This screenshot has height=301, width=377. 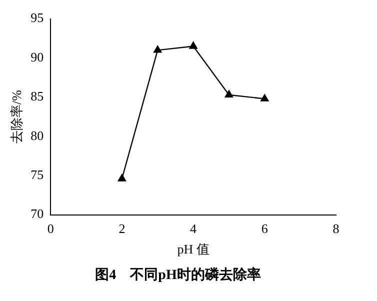 What do you see at coordinates (336, 228) in the screenshot?
I see `x-tick-label: 8` at bounding box center [336, 228].